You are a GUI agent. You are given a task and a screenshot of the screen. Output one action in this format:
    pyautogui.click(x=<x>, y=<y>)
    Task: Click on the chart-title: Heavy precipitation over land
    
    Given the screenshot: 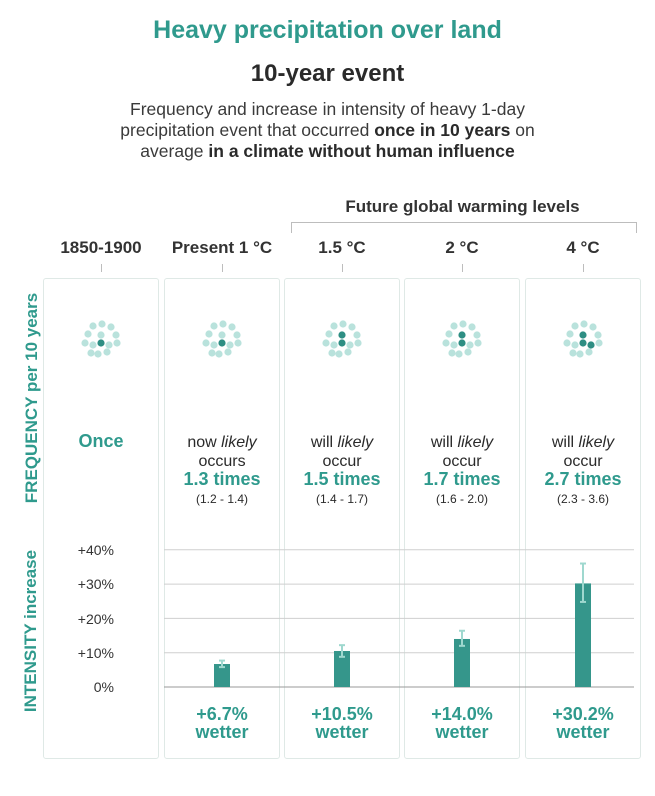 What is the action you would take?
    pyautogui.click(x=327, y=30)
    